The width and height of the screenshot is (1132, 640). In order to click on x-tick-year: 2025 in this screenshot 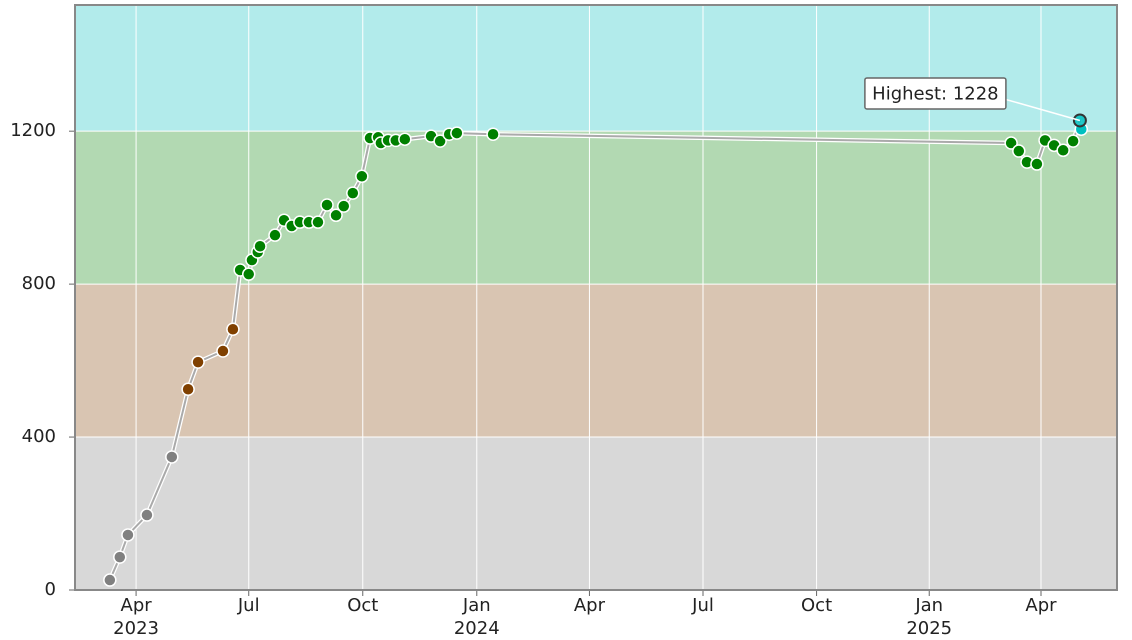, I will do `click(929, 628)`.